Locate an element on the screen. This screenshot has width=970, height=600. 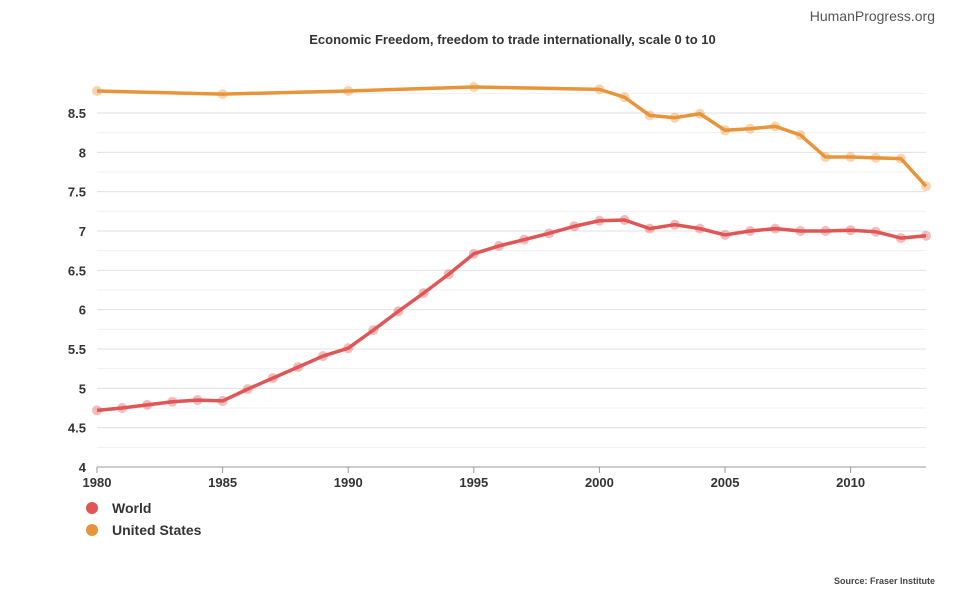
legend-item-united-states: United States is located at coordinates (143, 530).